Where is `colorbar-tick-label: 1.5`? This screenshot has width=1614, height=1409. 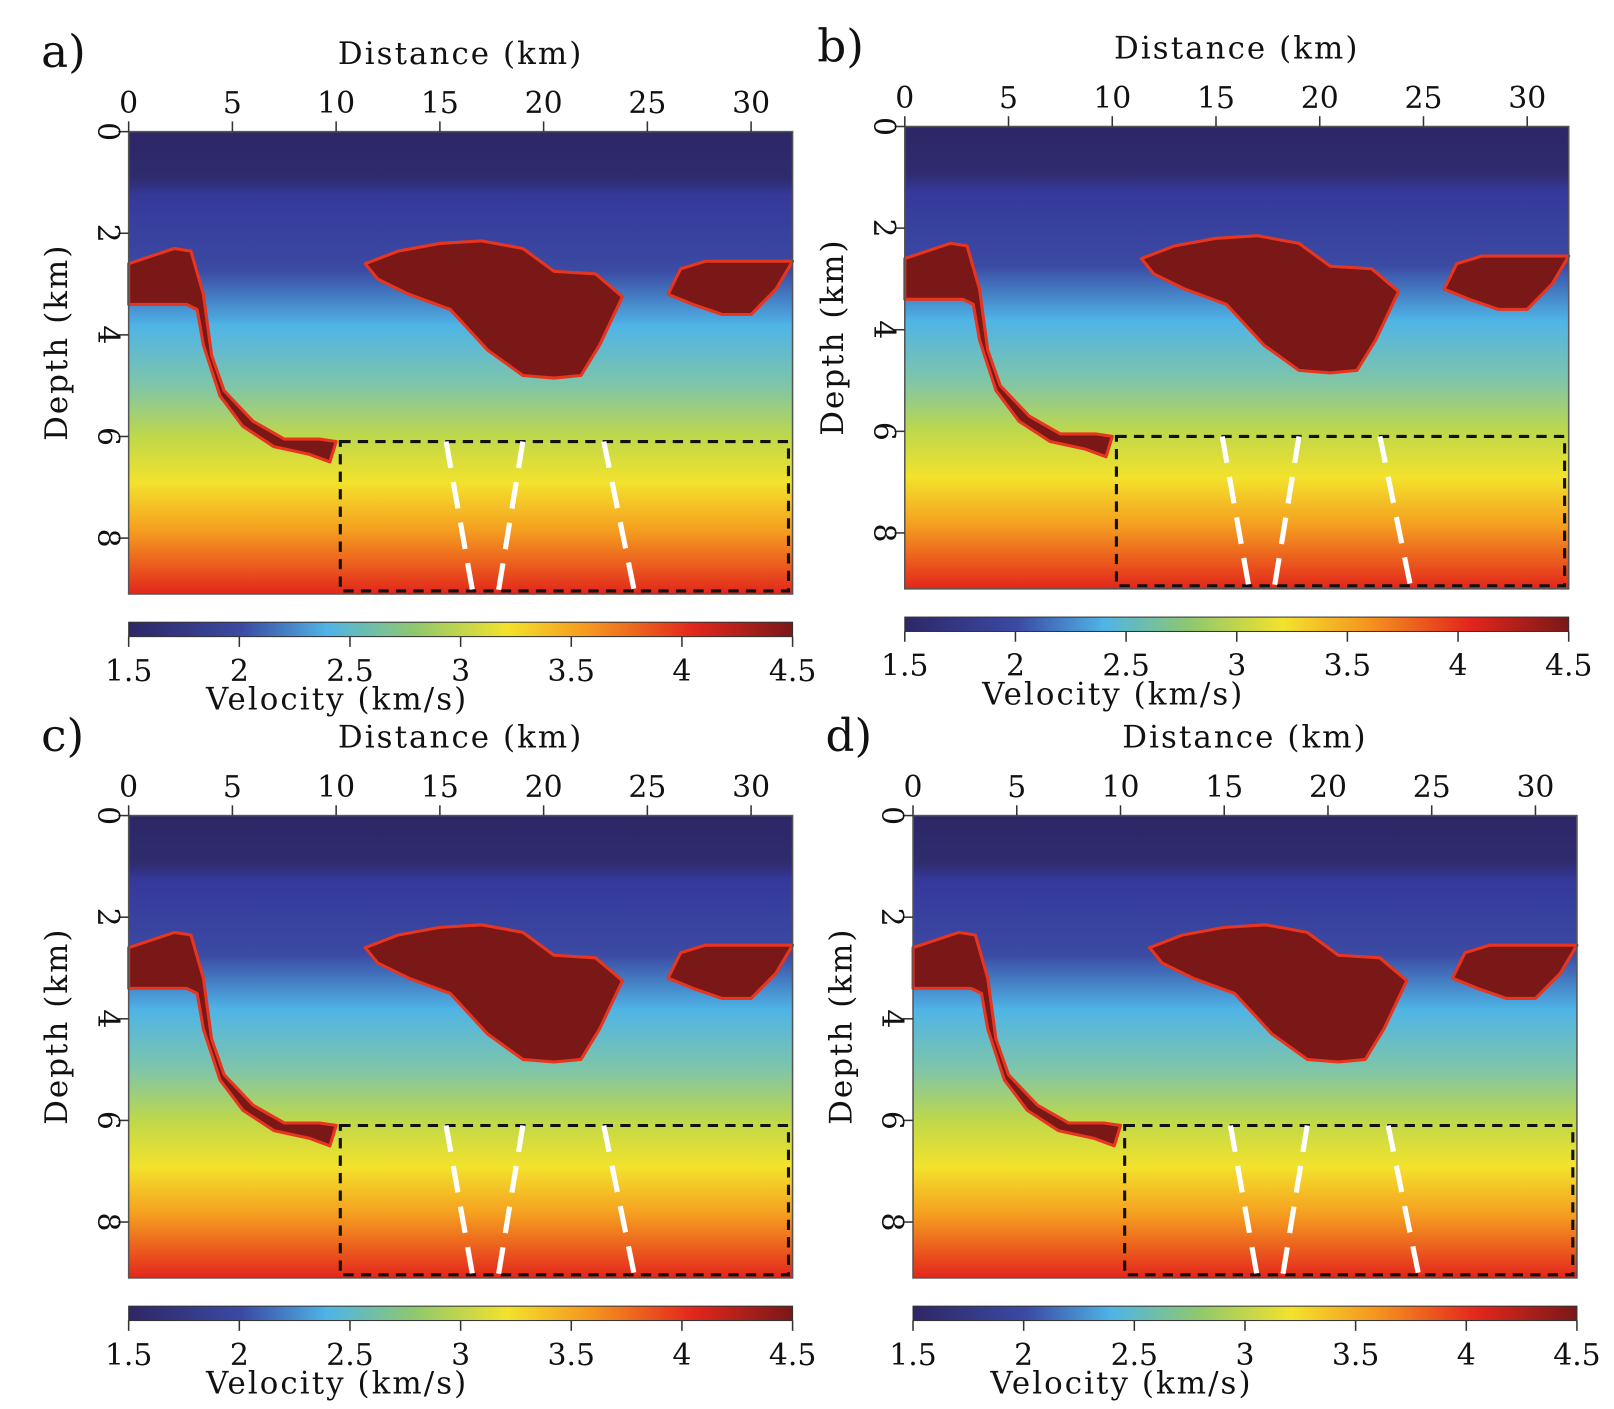 colorbar-tick-label: 1.5 is located at coordinates (128, 671).